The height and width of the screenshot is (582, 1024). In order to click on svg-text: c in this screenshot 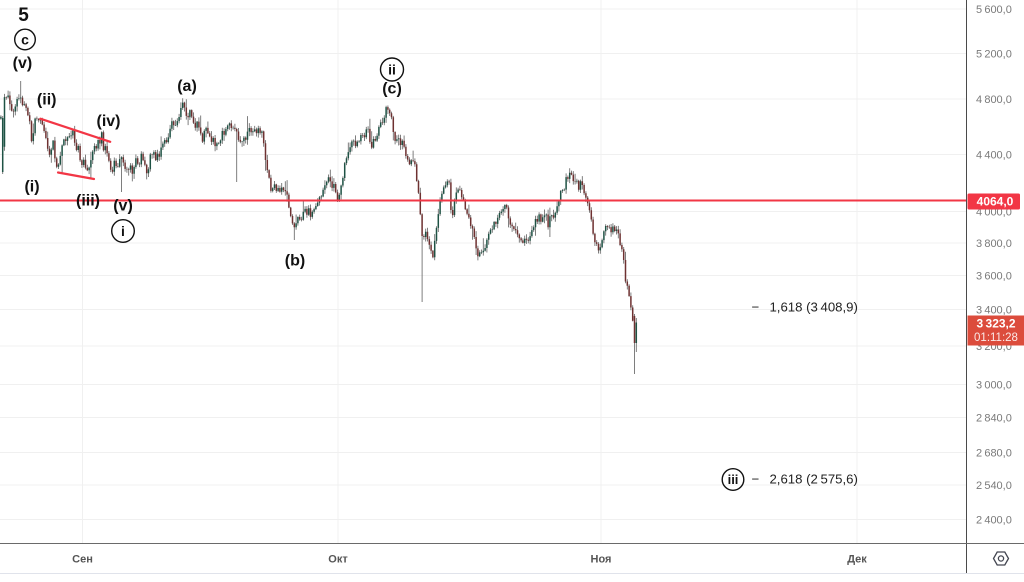, I will do `click(25, 40)`.